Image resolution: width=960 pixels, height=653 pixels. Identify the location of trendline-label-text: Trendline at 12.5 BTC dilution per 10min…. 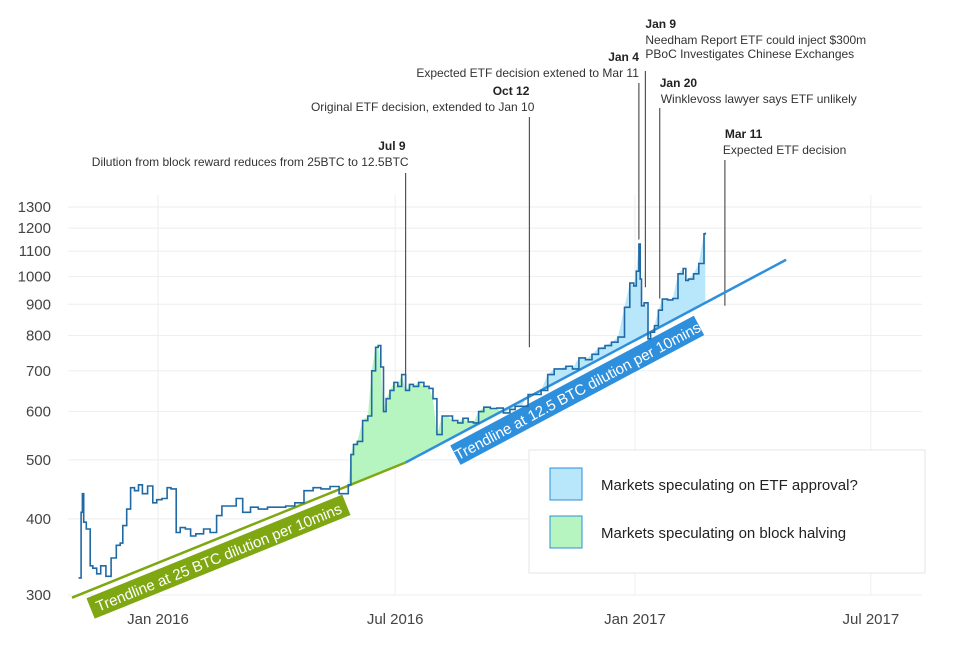
(578, 391).